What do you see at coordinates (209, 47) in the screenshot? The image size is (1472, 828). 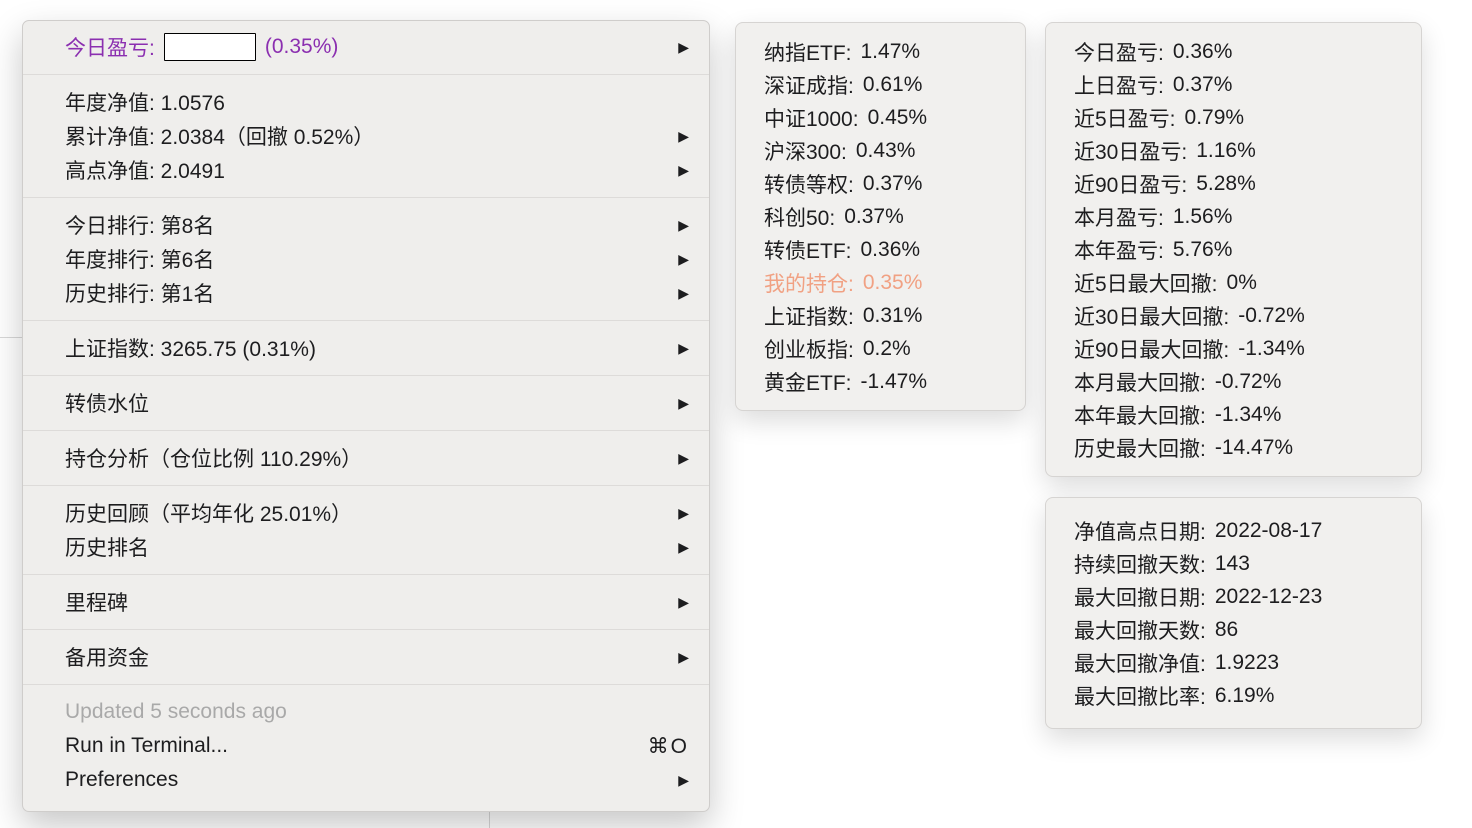 I see `redacted-value-box` at bounding box center [209, 47].